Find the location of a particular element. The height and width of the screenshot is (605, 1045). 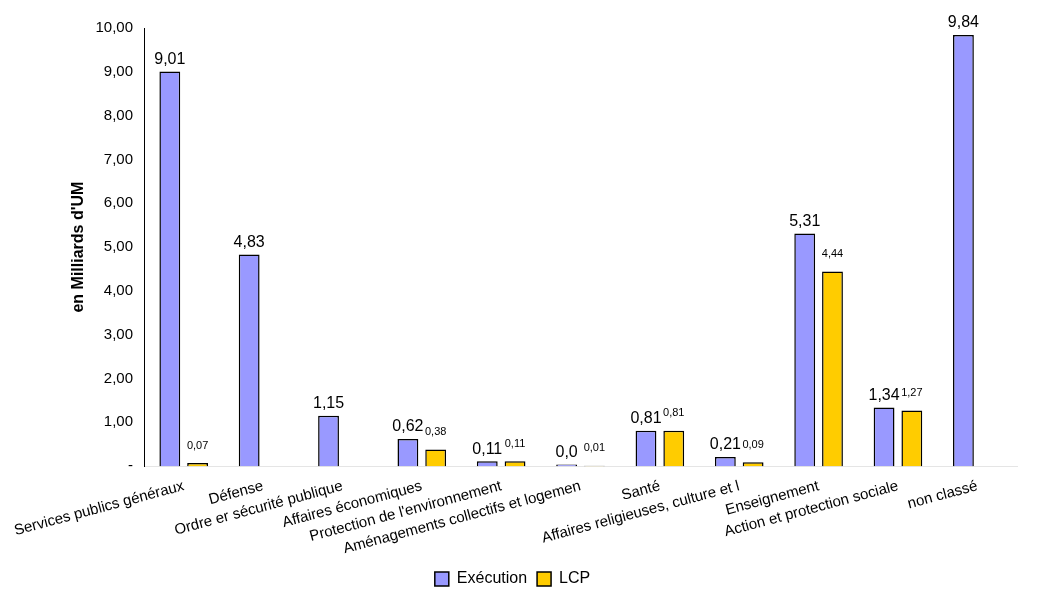

y-tick-label: 4,00 is located at coordinates (118, 290).